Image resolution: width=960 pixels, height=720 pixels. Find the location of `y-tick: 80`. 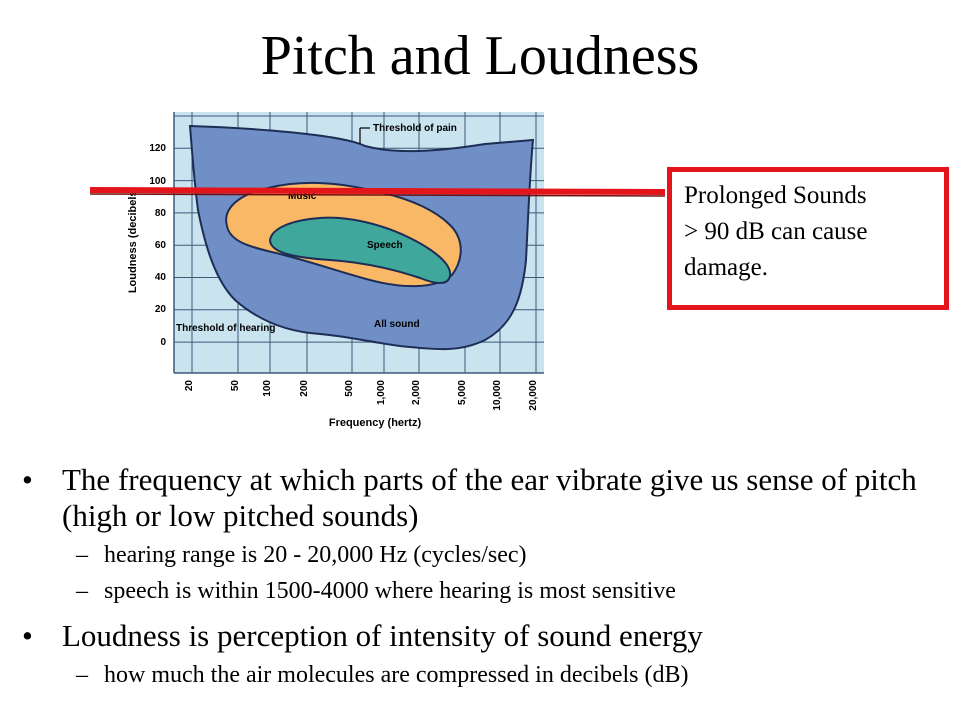

y-tick: 80 is located at coordinates (161, 213).